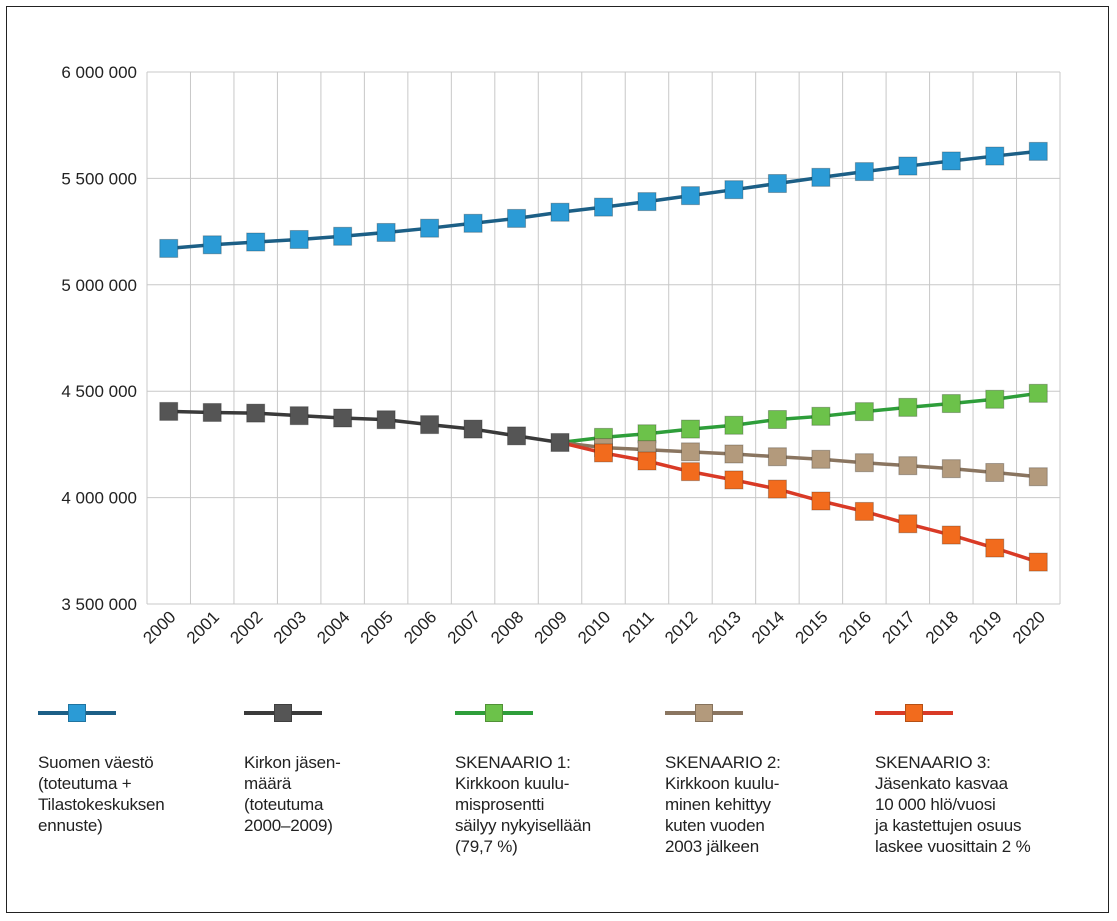 Image resolution: width=1117 pixels, height=921 pixels. Describe the element at coordinates (942, 627) in the screenshot. I see `x-tick-label: 2018` at that location.